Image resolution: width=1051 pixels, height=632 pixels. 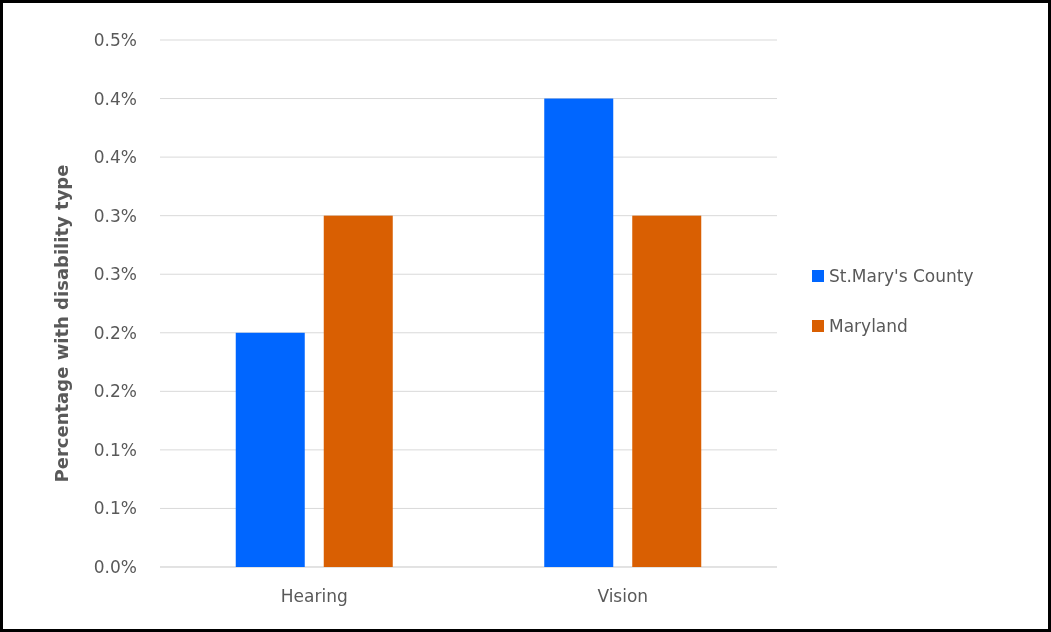 I want to click on legend-label: St.Mary's County, so click(x=901, y=275).